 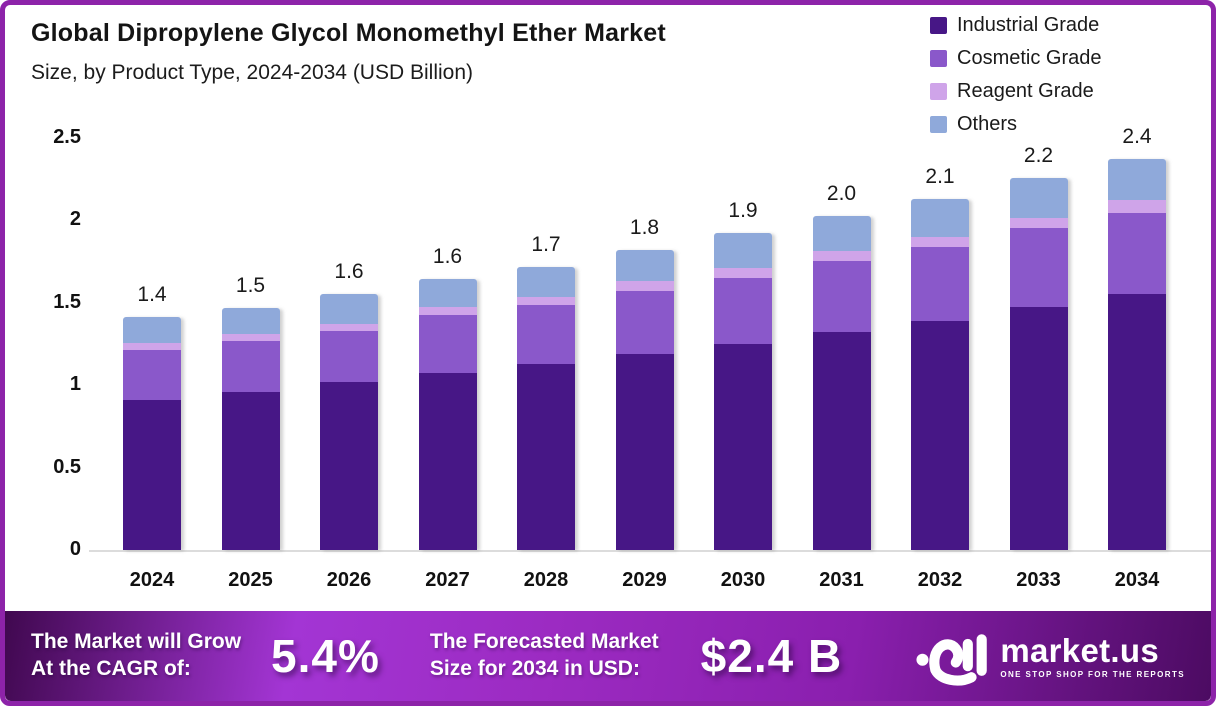 What do you see at coordinates (1028, 25) in the screenshot?
I see `legend-item-label: Industrial Grade` at bounding box center [1028, 25].